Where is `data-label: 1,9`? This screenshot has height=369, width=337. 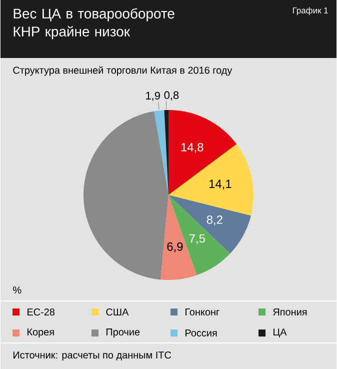
data-label: 1,9 is located at coordinates (153, 96).